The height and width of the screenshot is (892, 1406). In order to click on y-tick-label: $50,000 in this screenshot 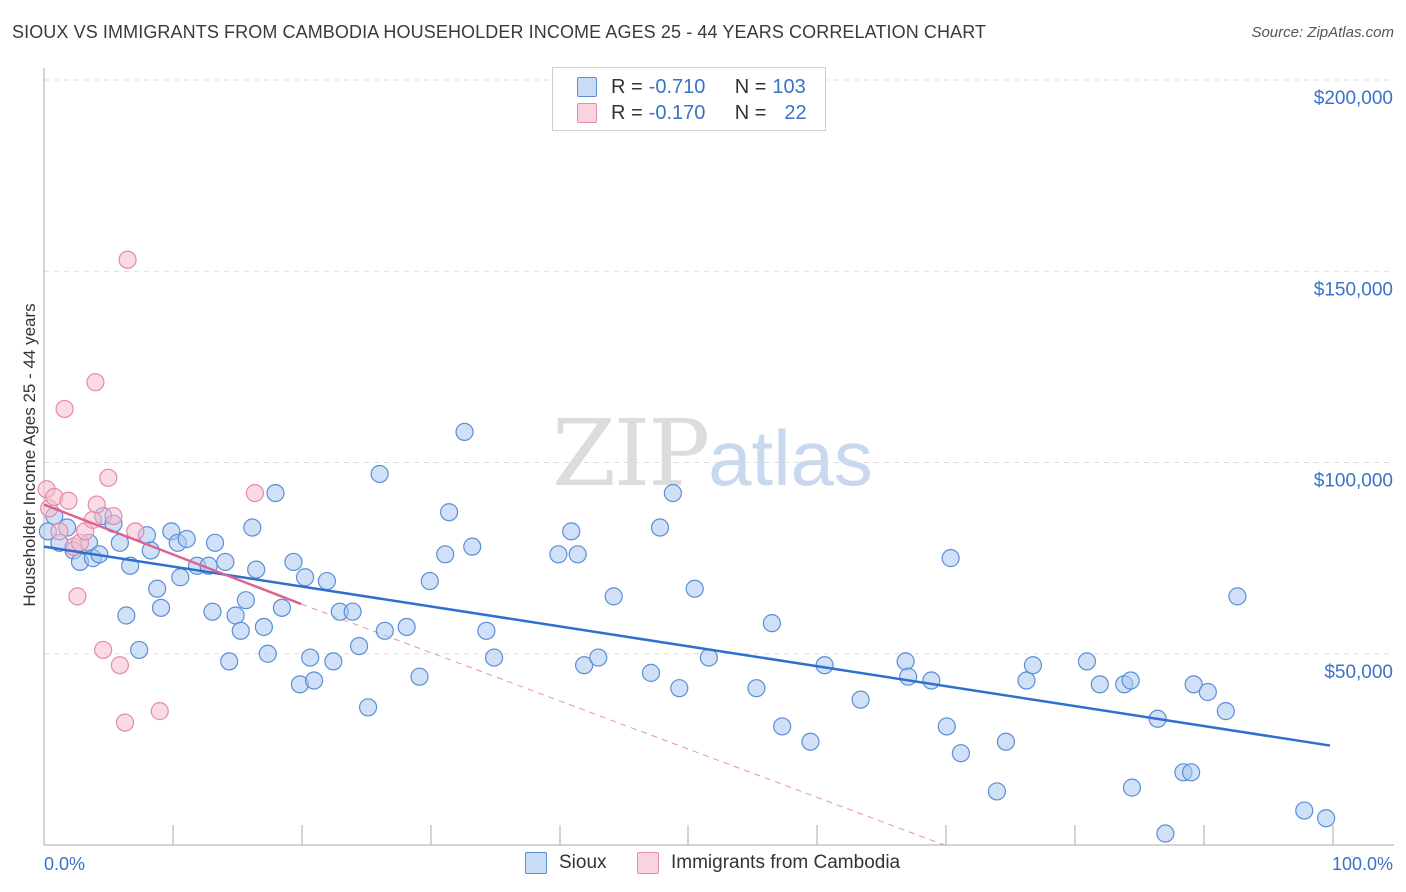, I will do `click(1358, 672)`.